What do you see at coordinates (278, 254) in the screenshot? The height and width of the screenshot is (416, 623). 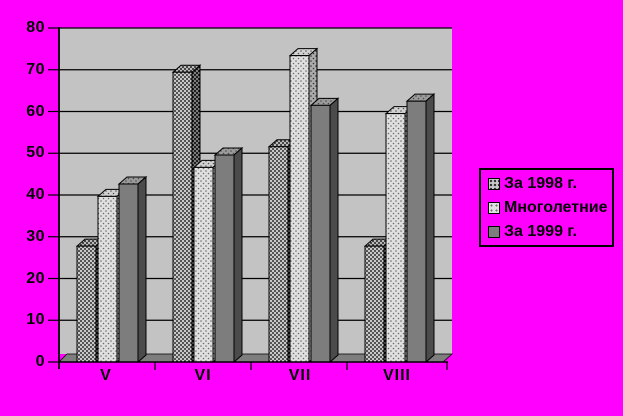 I see `bar-s1-VII` at bounding box center [278, 254].